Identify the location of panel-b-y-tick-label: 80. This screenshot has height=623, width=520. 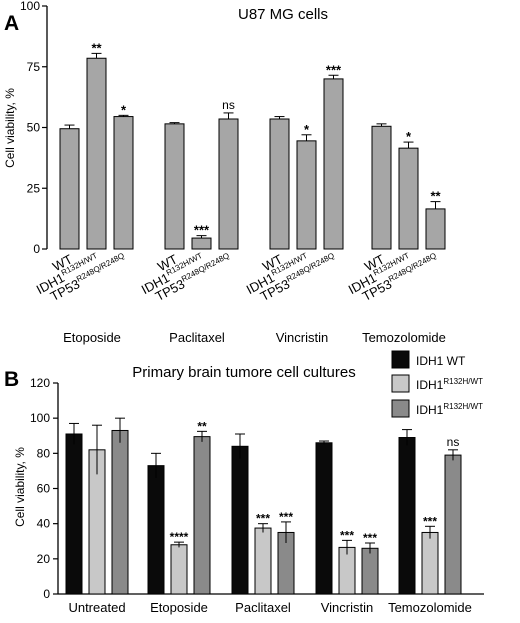
(44, 453).